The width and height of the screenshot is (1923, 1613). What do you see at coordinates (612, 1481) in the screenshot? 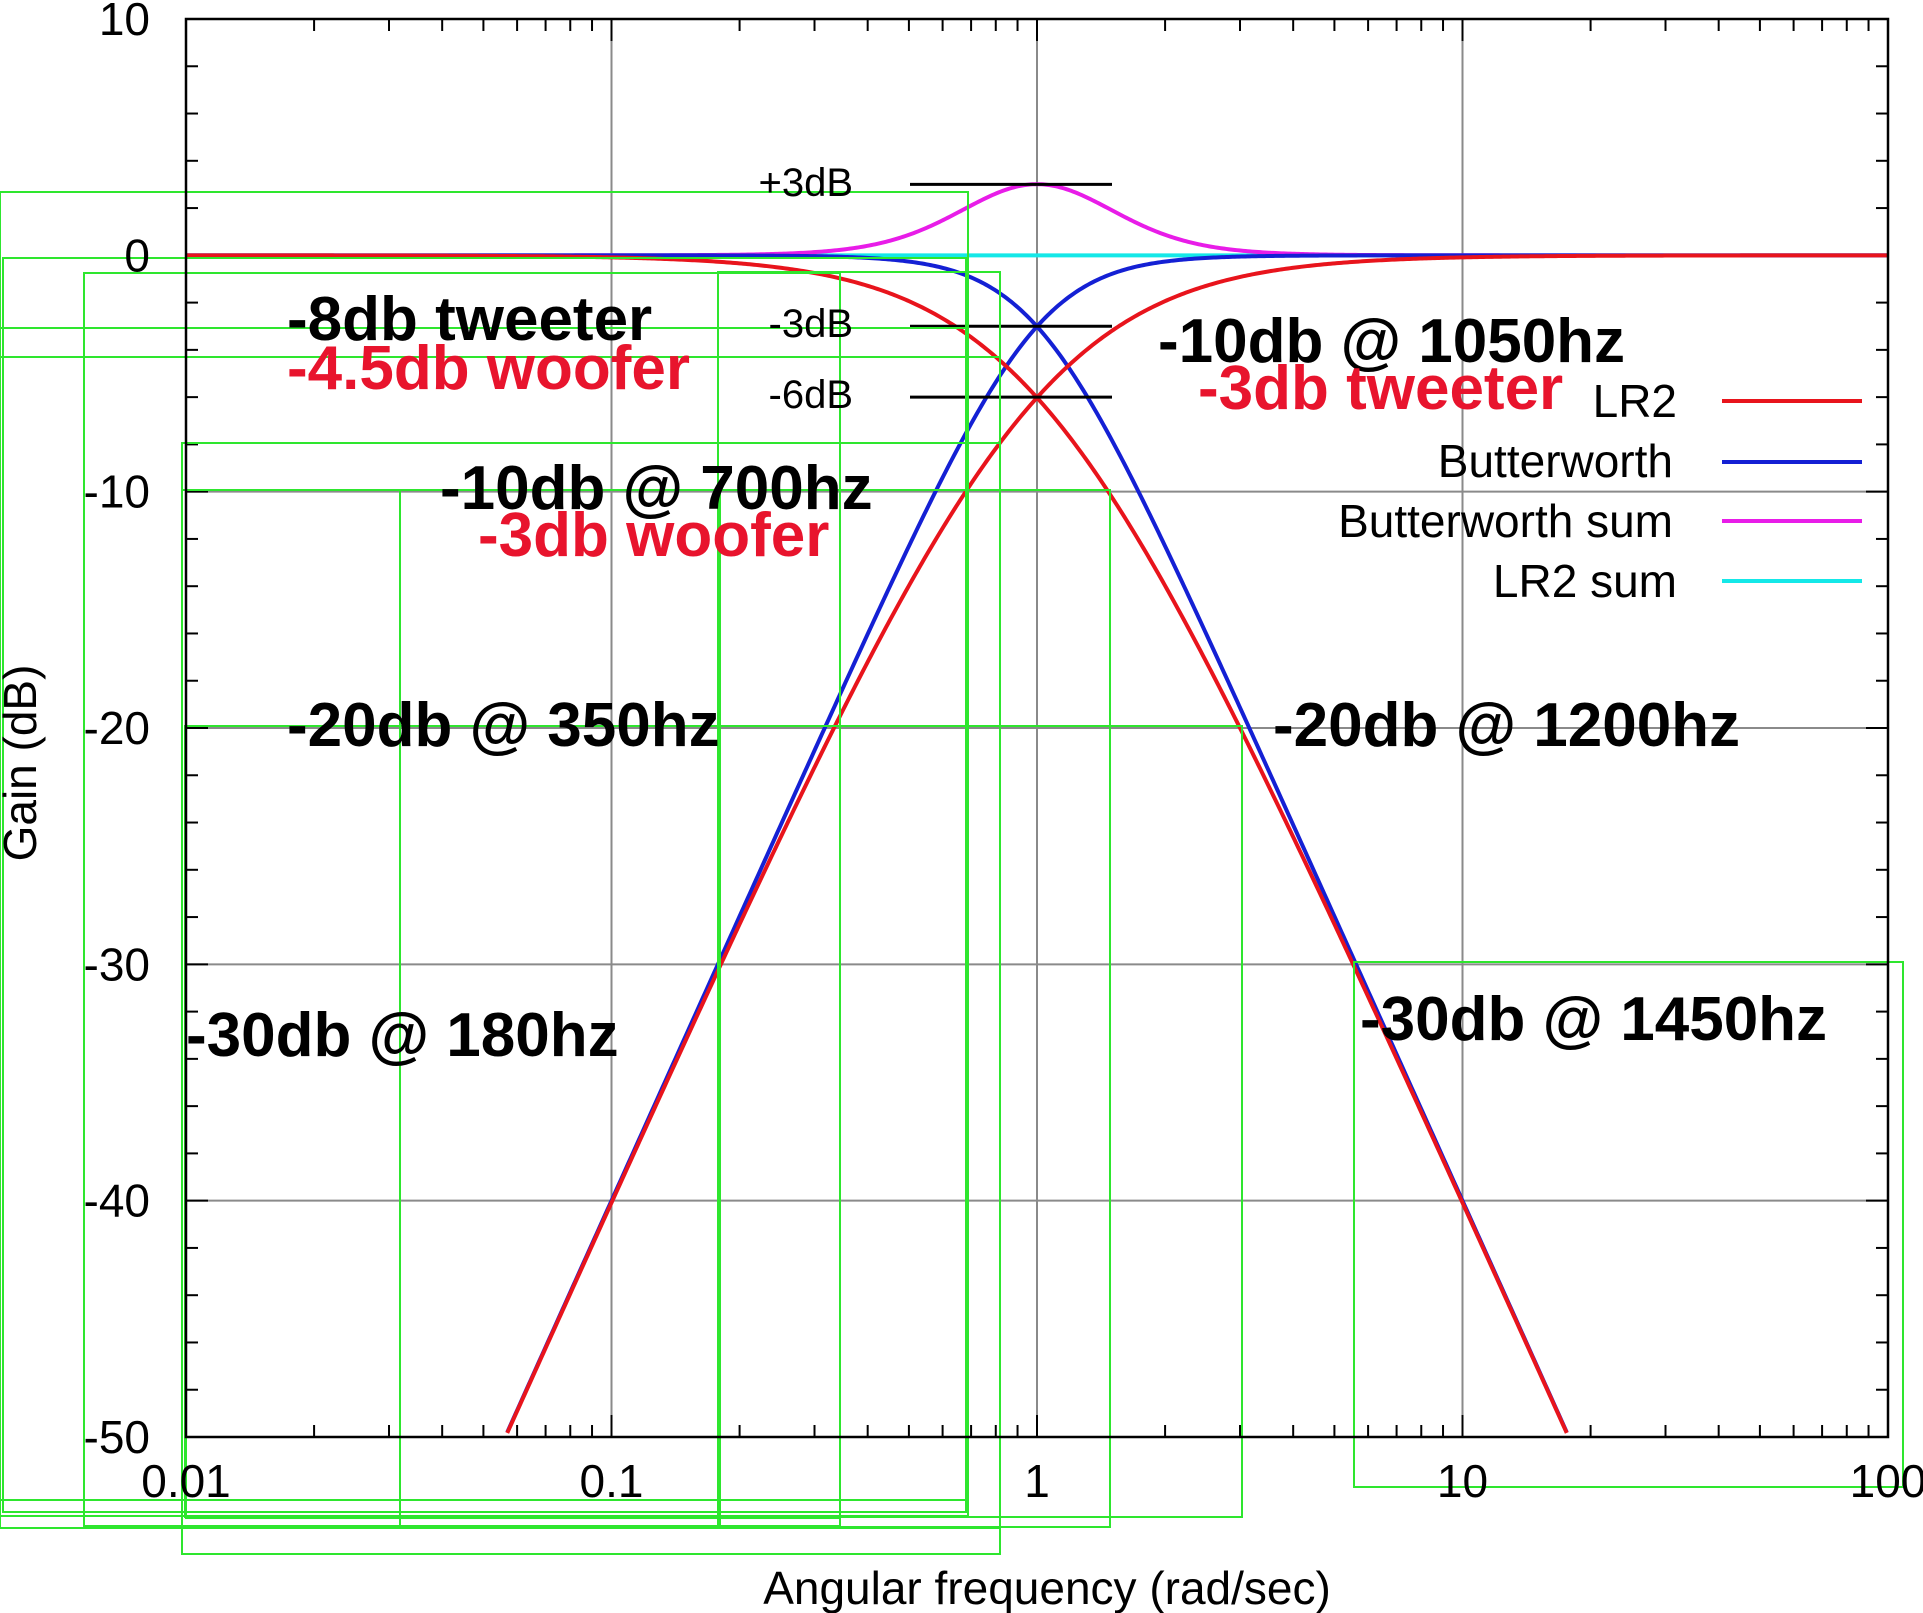
I see `x-tick-label: 0.1` at bounding box center [612, 1481].